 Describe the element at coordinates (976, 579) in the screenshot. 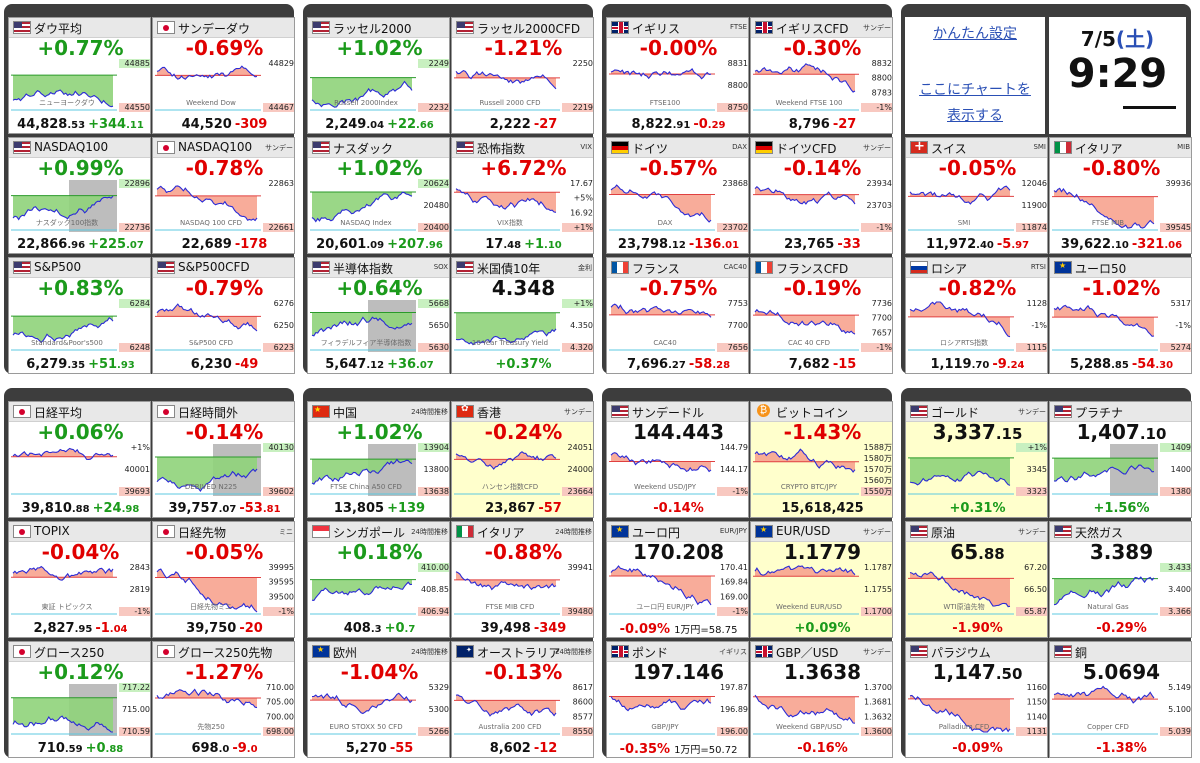

I see `market-card: 原油 サンデー 65.88 WTI原油先物 67.20 66.50 65.87 -1.90%` at that location.